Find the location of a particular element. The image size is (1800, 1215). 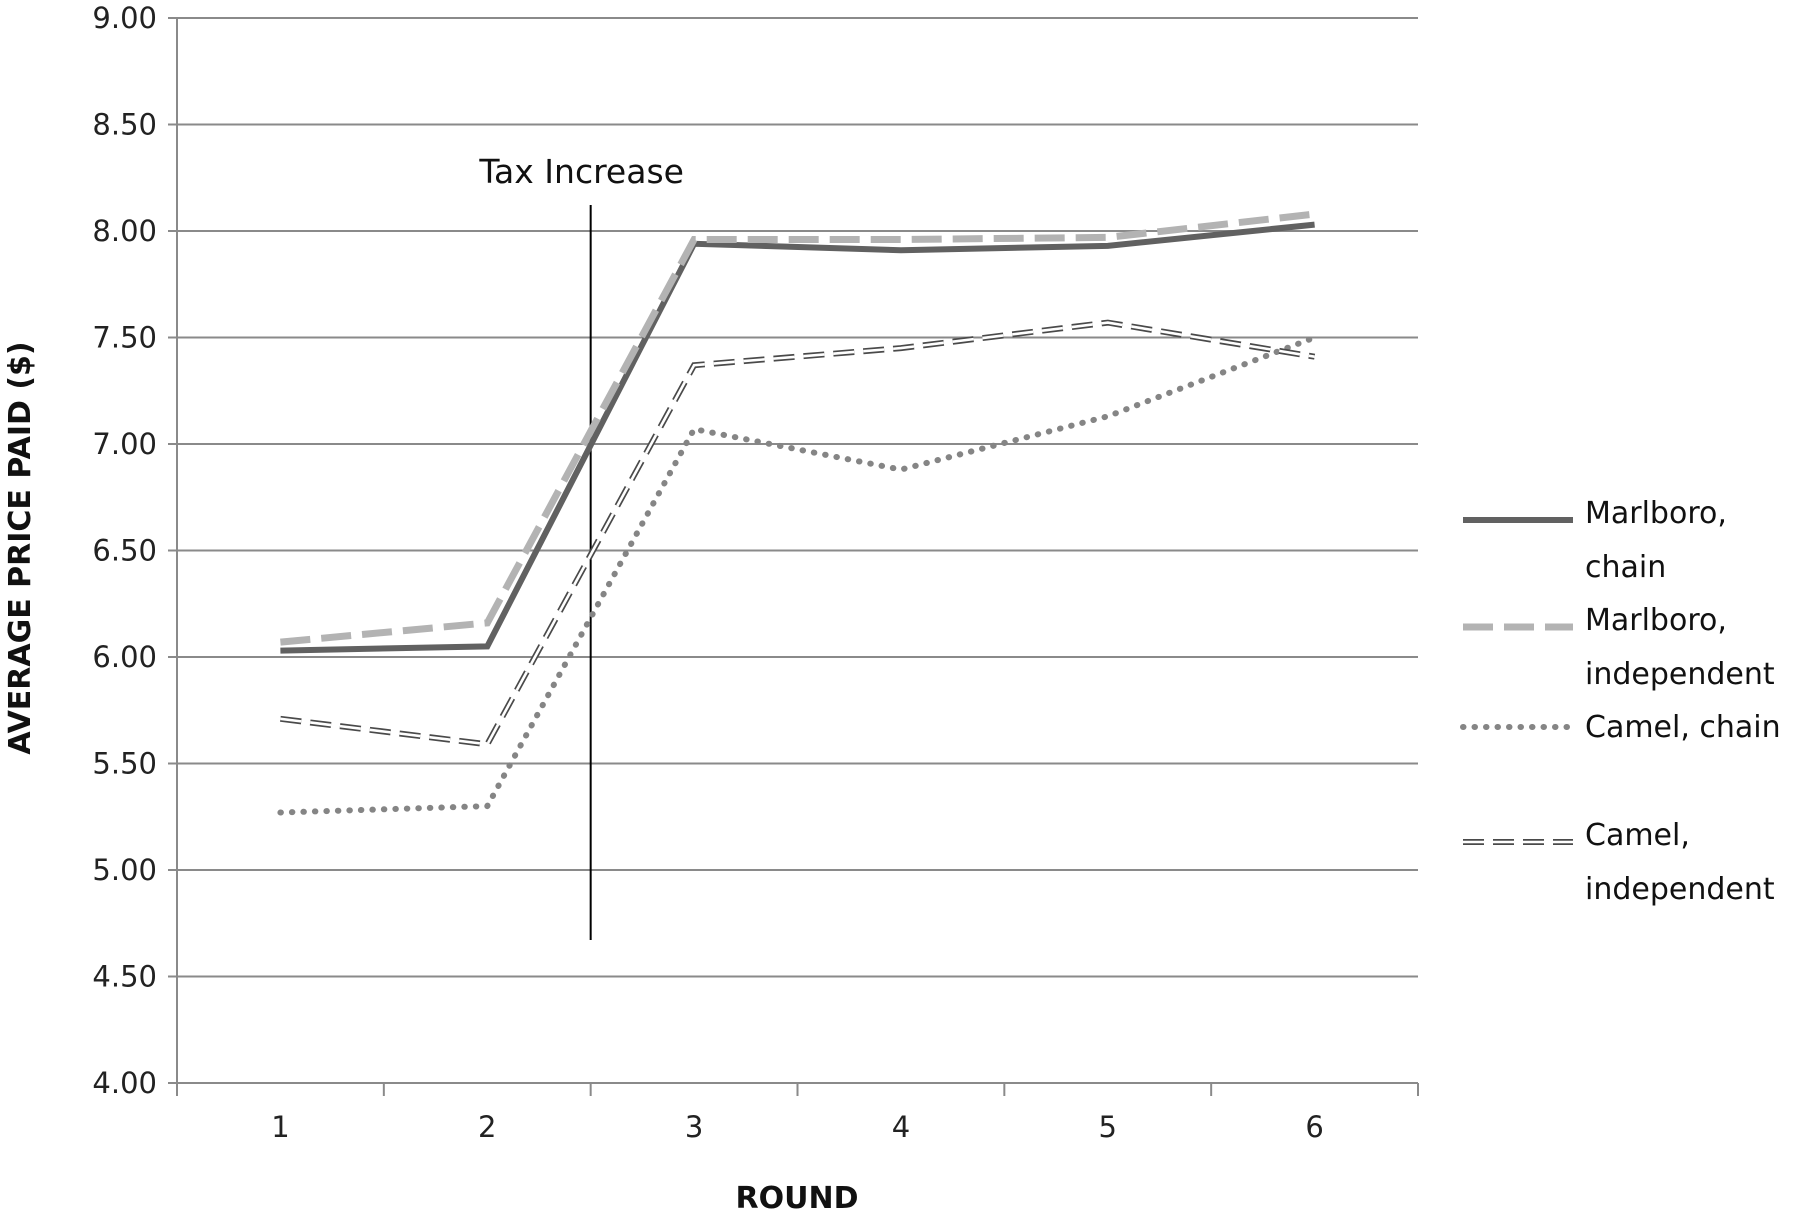

x-tick-labels: 1 2 3 4 5 6 is located at coordinates (797, 1127).